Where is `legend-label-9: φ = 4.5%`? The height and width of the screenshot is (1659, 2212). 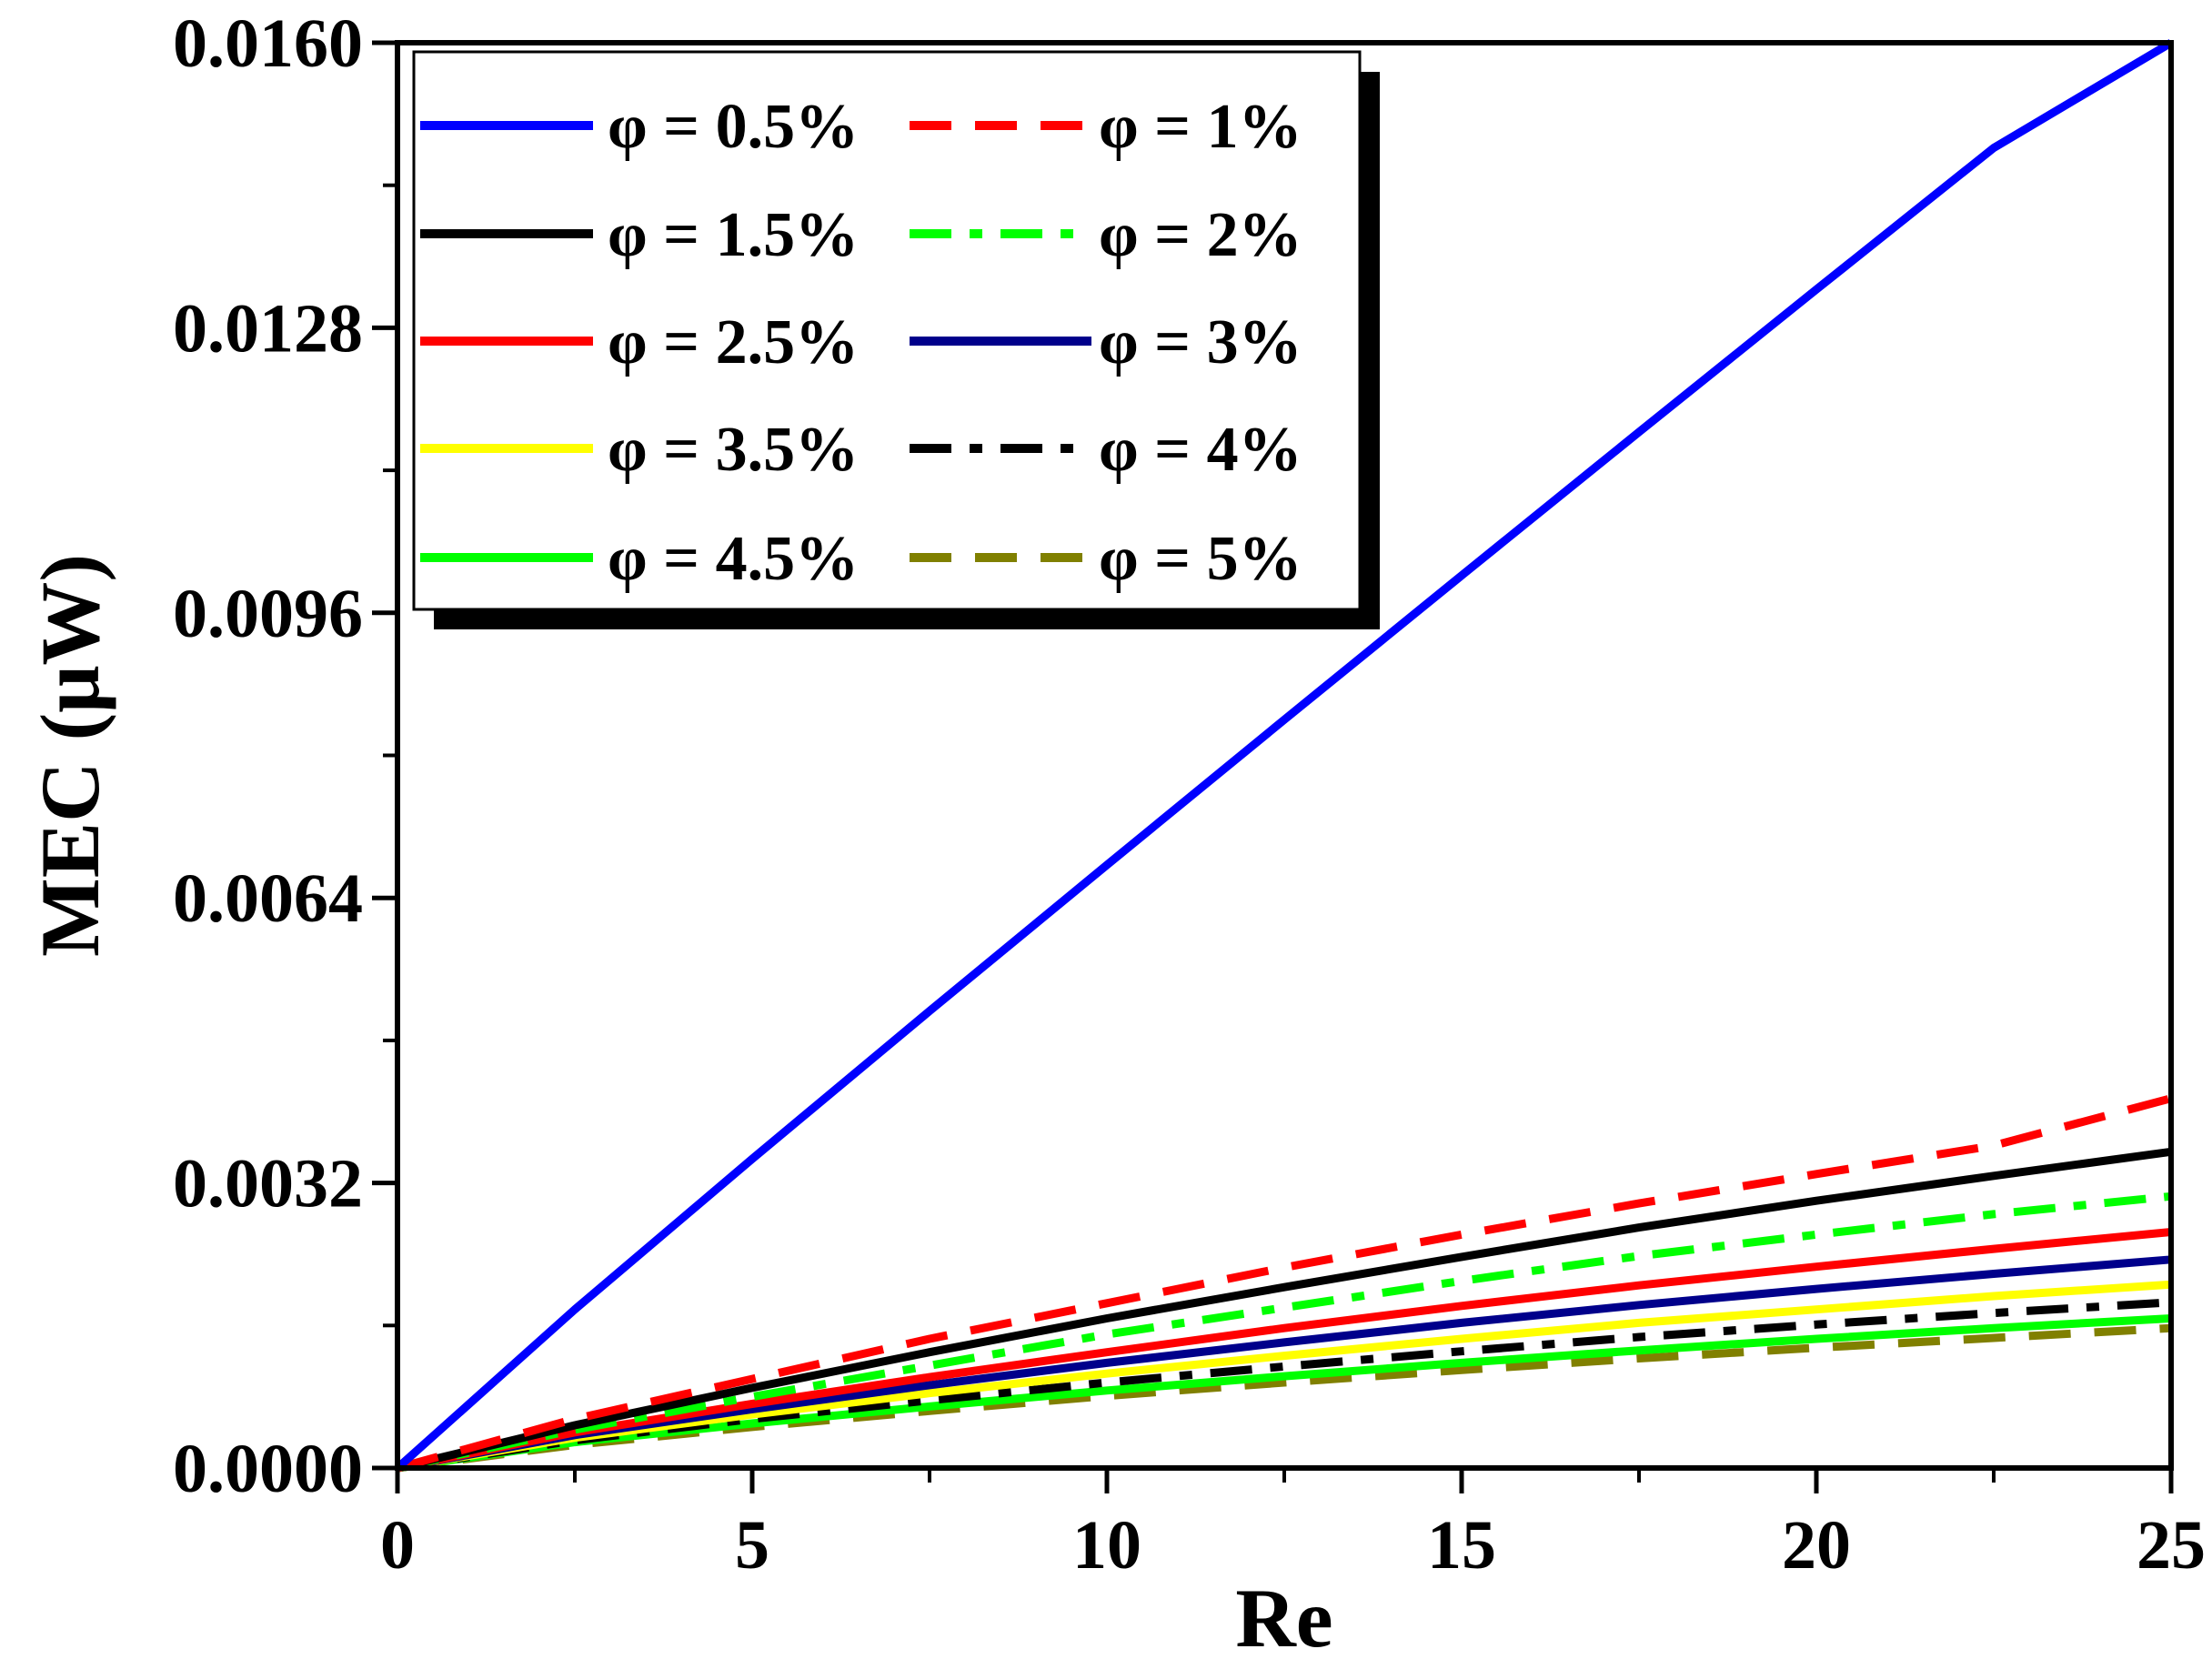 legend-label-9: φ = 4.5% is located at coordinates (734, 559).